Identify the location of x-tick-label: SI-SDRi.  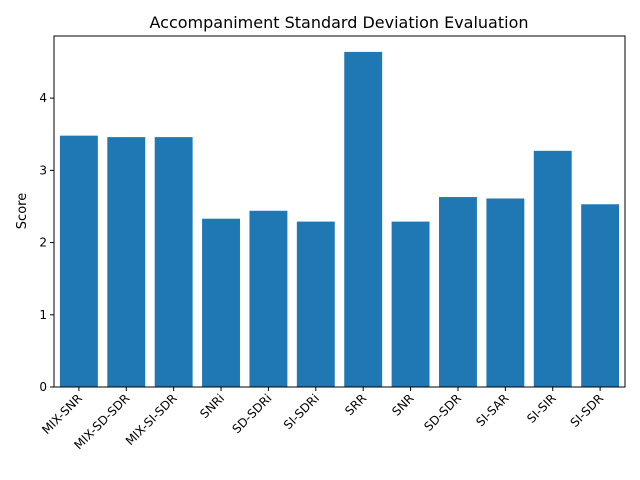
(301, 411).